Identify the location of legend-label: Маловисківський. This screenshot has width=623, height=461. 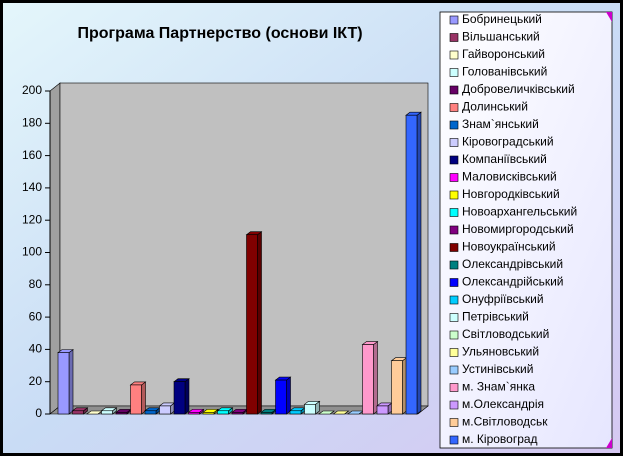
(509, 177).